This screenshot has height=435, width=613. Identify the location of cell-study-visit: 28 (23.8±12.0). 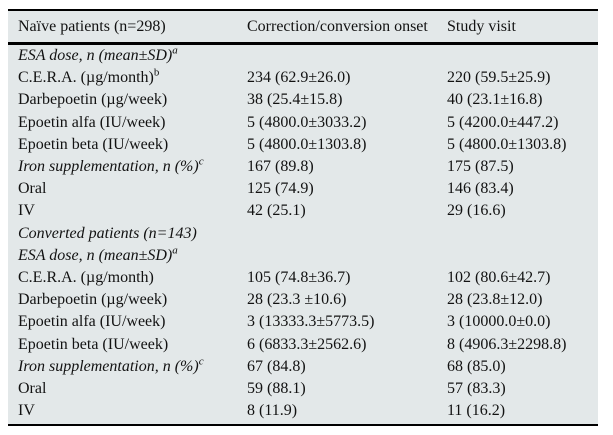
(495, 300).